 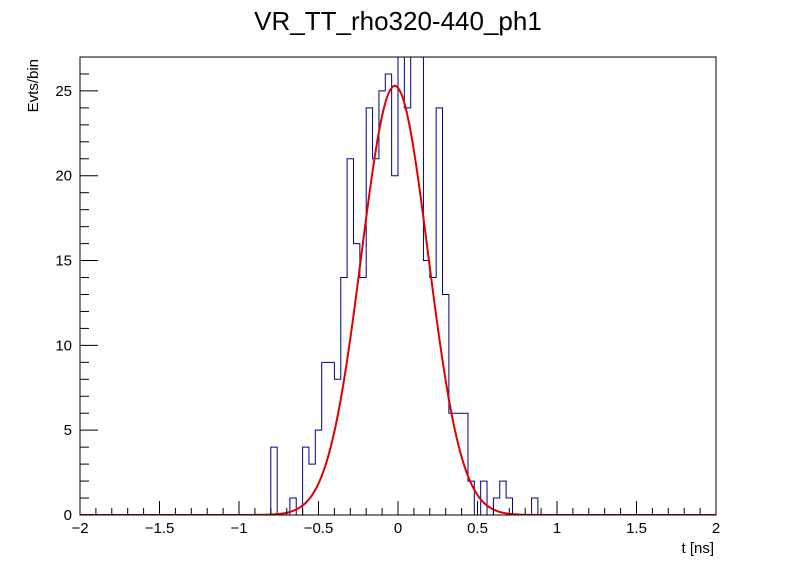 I want to click on y-tick-label: 20, so click(x=63, y=176).